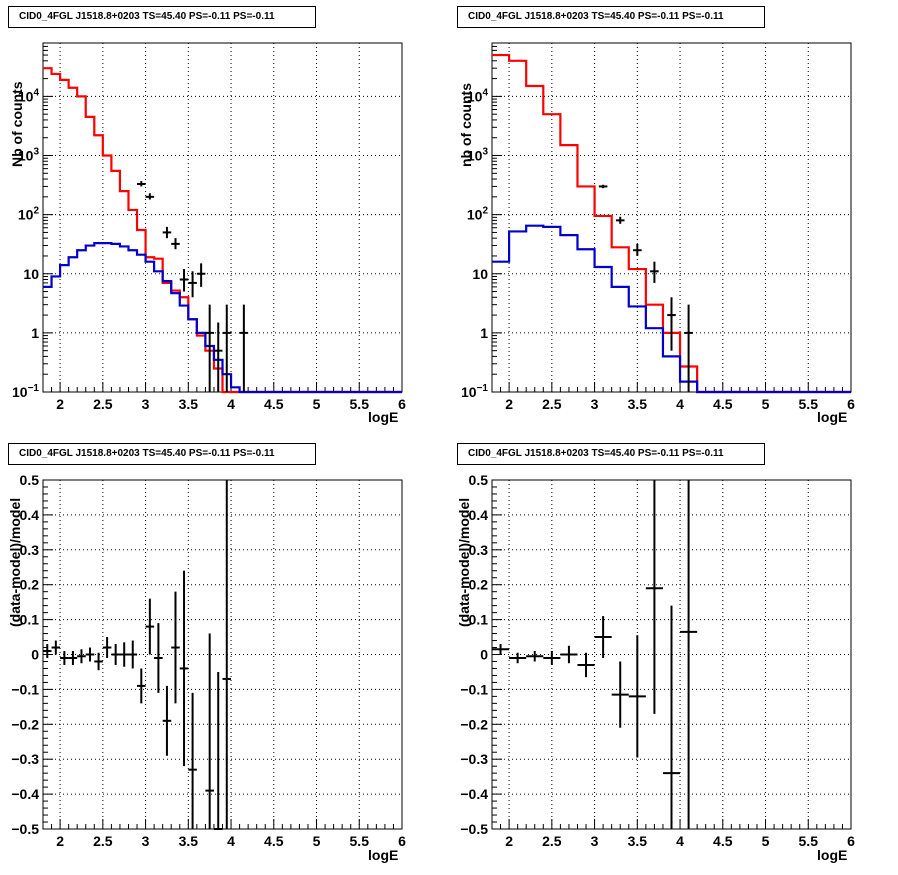 The width and height of the screenshot is (898, 875). Describe the element at coordinates (25, 794) in the screenshot. I see `y-tick-label: −0.4` at that location.